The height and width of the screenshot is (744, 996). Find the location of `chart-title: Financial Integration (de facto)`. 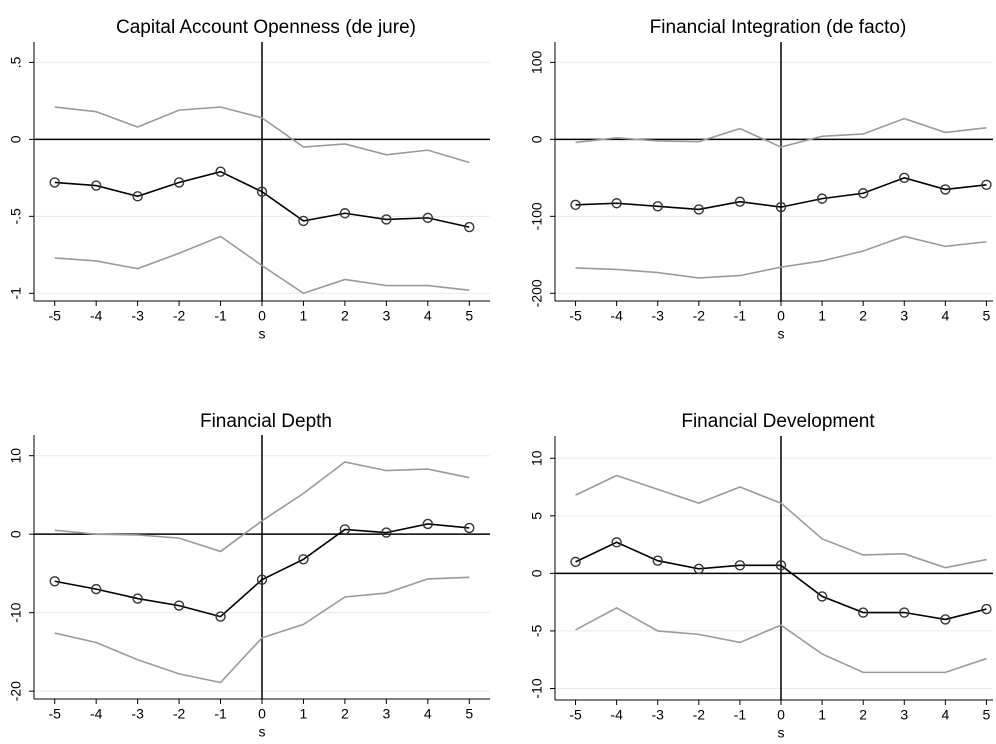

chart-title: Financial Integration (de facto) is located at coordinates (778, 27).